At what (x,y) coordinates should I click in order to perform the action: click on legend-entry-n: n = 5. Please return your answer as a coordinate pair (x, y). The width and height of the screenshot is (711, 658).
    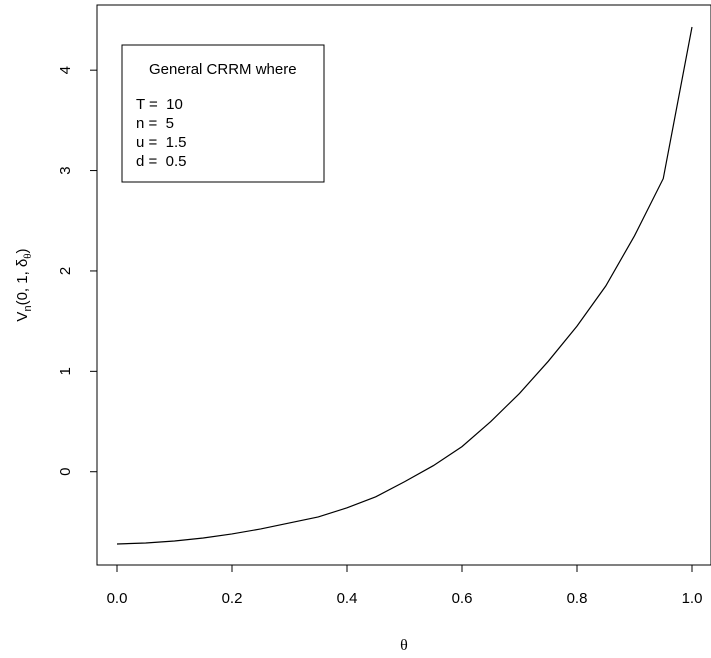
    Looking at the image, I should click on (155, 123).